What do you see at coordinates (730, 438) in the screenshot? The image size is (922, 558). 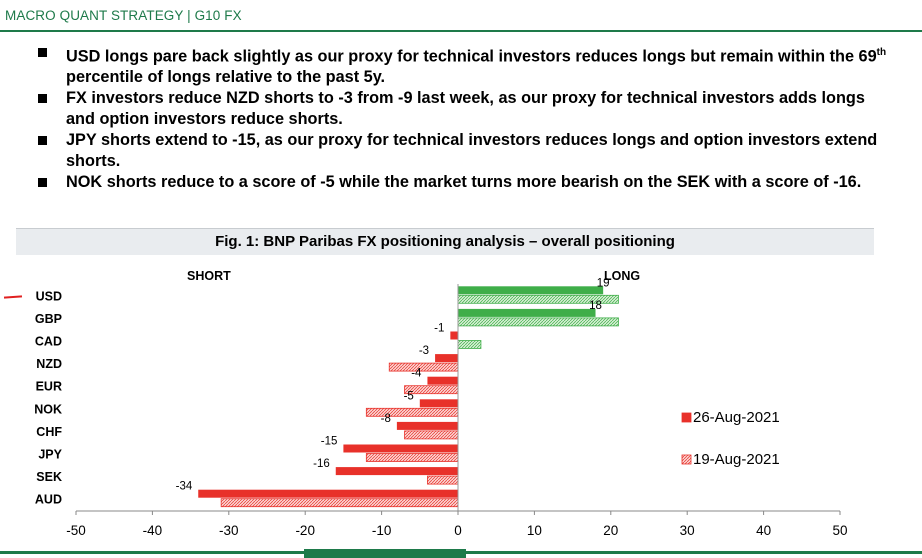 I see `legend: 26-Aug-2021 19-Aug-2021` at bounding box center [730, 438].